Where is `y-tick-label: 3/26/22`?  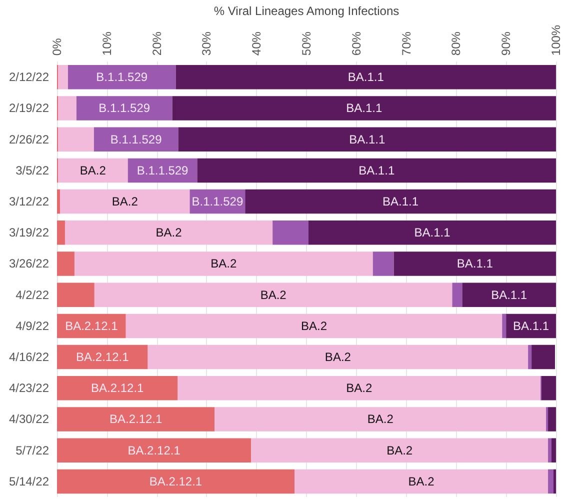 y-tick-label: 3/26/22 is located at coordinates (29, 263).